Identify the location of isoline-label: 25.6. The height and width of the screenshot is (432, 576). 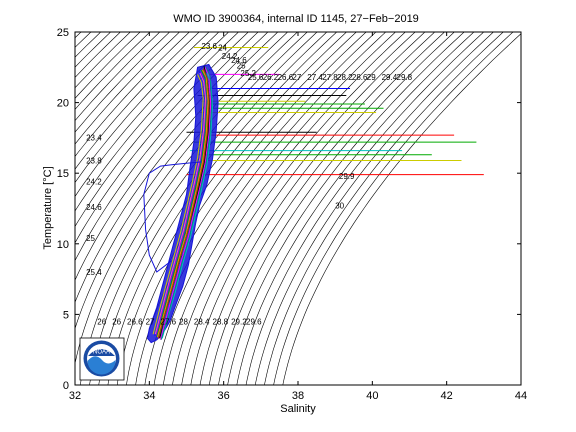
(256, 77).